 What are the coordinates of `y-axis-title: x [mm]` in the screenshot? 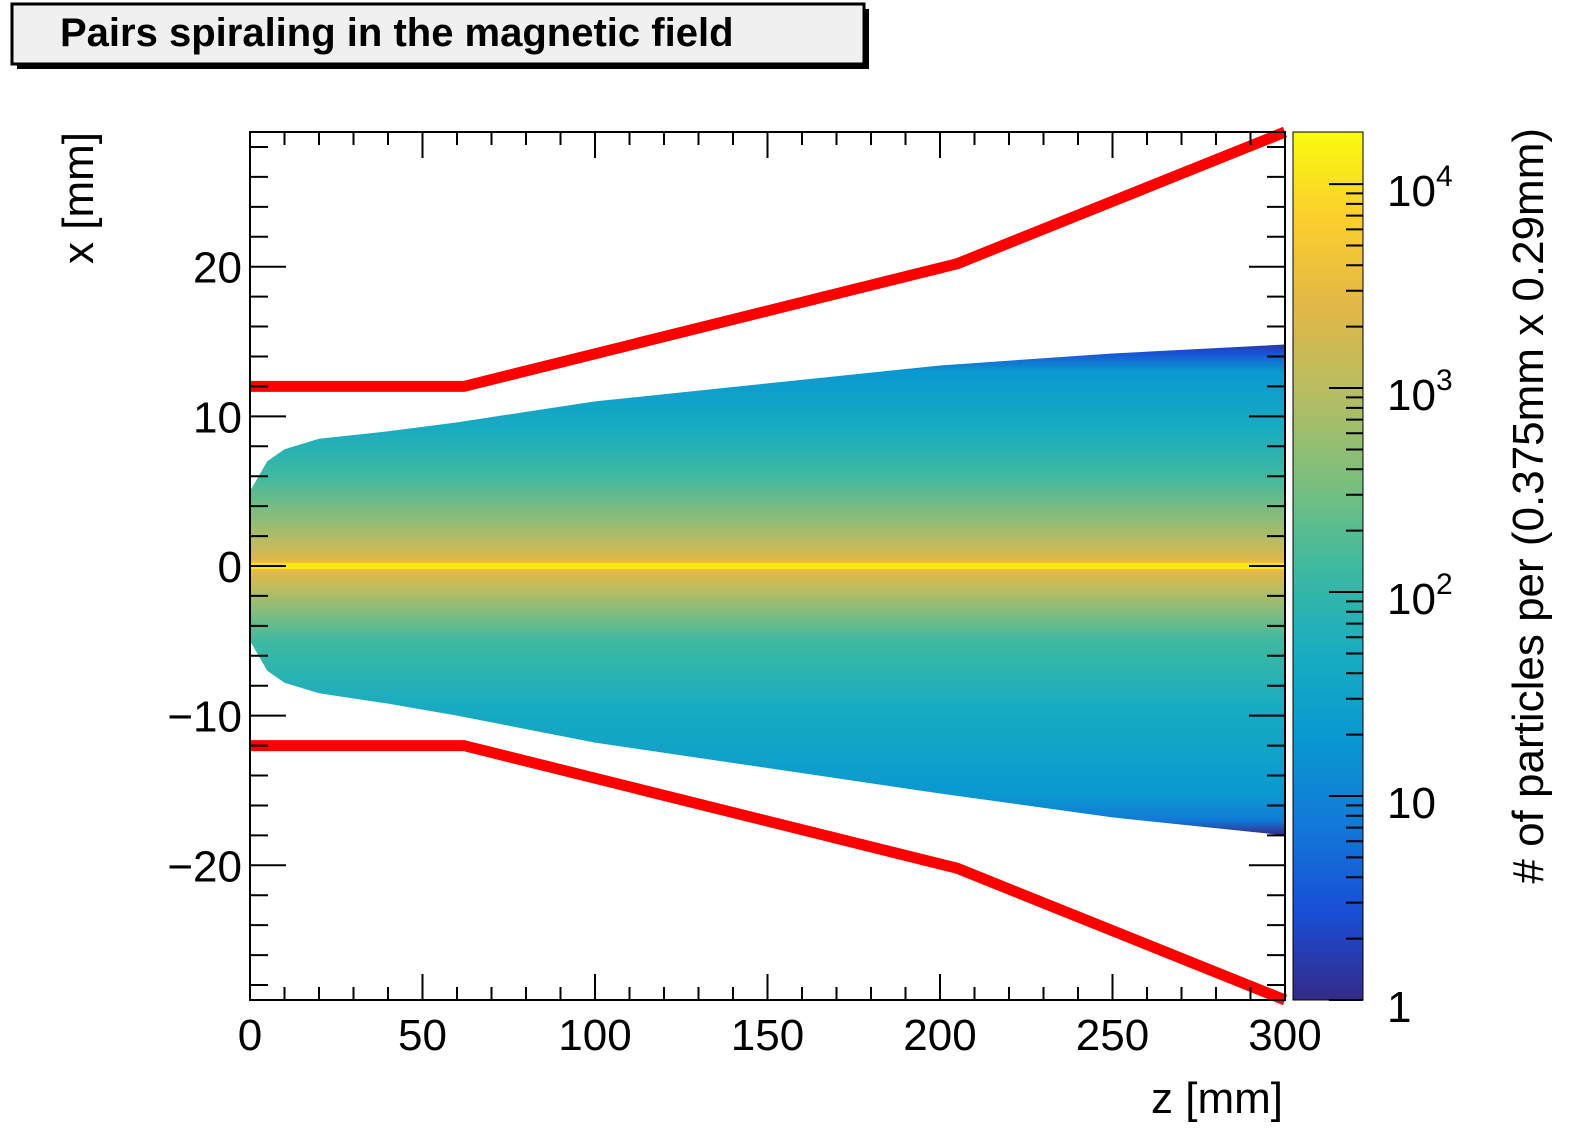 It's located at (78, 198).